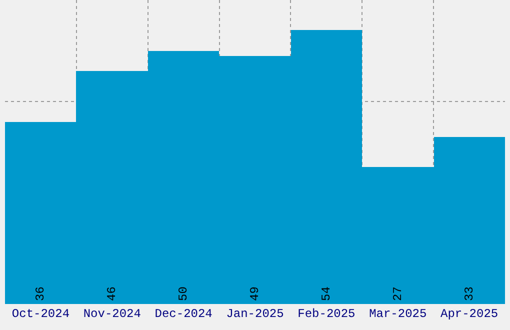  Describe the element at coordinates (255, 293) in the screenshot. I see `data-label: 49` at that location.